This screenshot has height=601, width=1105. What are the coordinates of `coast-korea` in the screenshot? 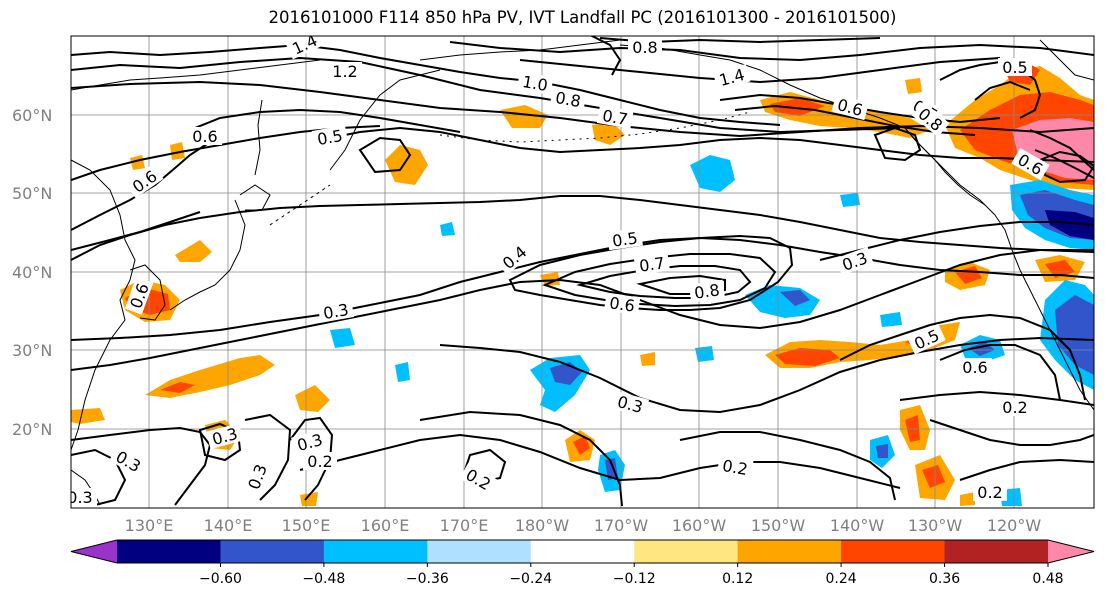 It's located at (147, 292).